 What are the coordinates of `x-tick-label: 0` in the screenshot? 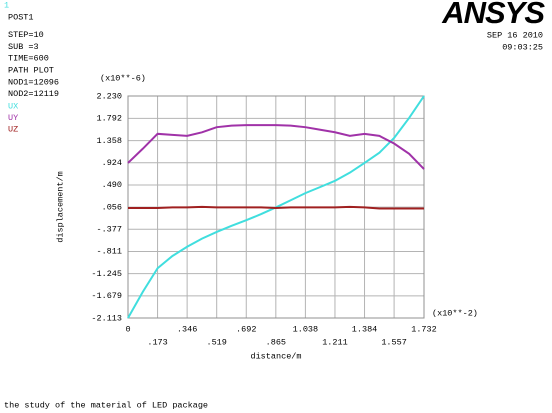 It's located at (127, 329).